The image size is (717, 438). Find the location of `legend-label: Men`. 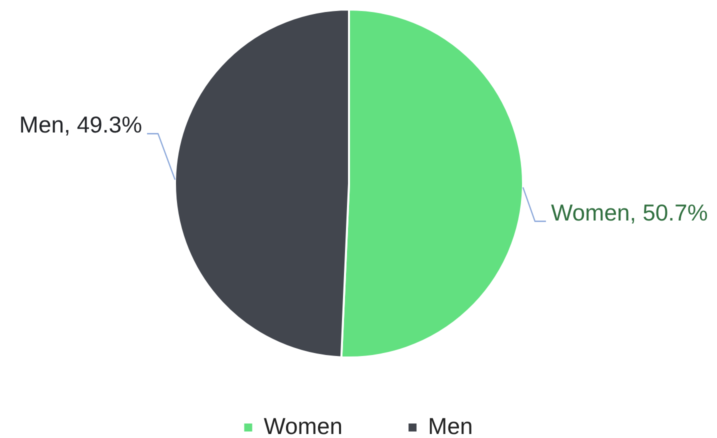

legend-label: Men is located at coordinates (450, 425).